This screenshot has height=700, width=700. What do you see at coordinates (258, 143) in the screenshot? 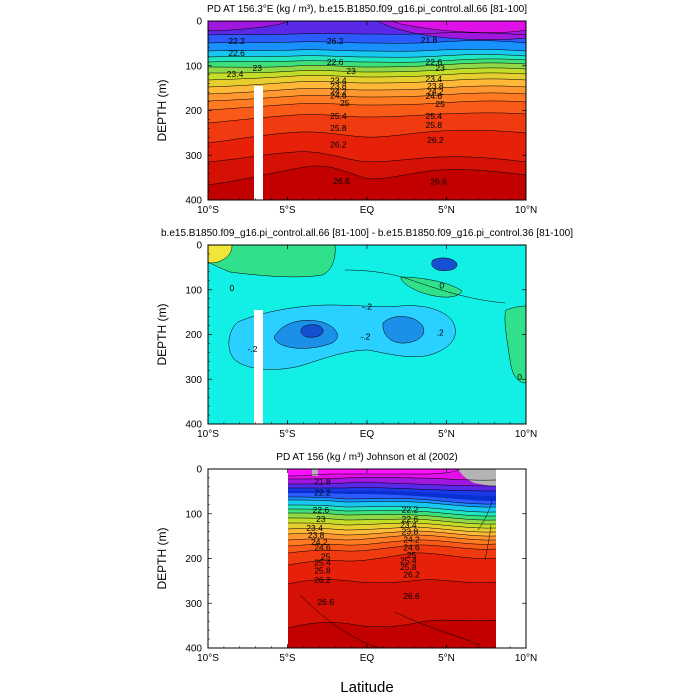
I see `panel-1-missing-column` at bounding box center [258, 143].